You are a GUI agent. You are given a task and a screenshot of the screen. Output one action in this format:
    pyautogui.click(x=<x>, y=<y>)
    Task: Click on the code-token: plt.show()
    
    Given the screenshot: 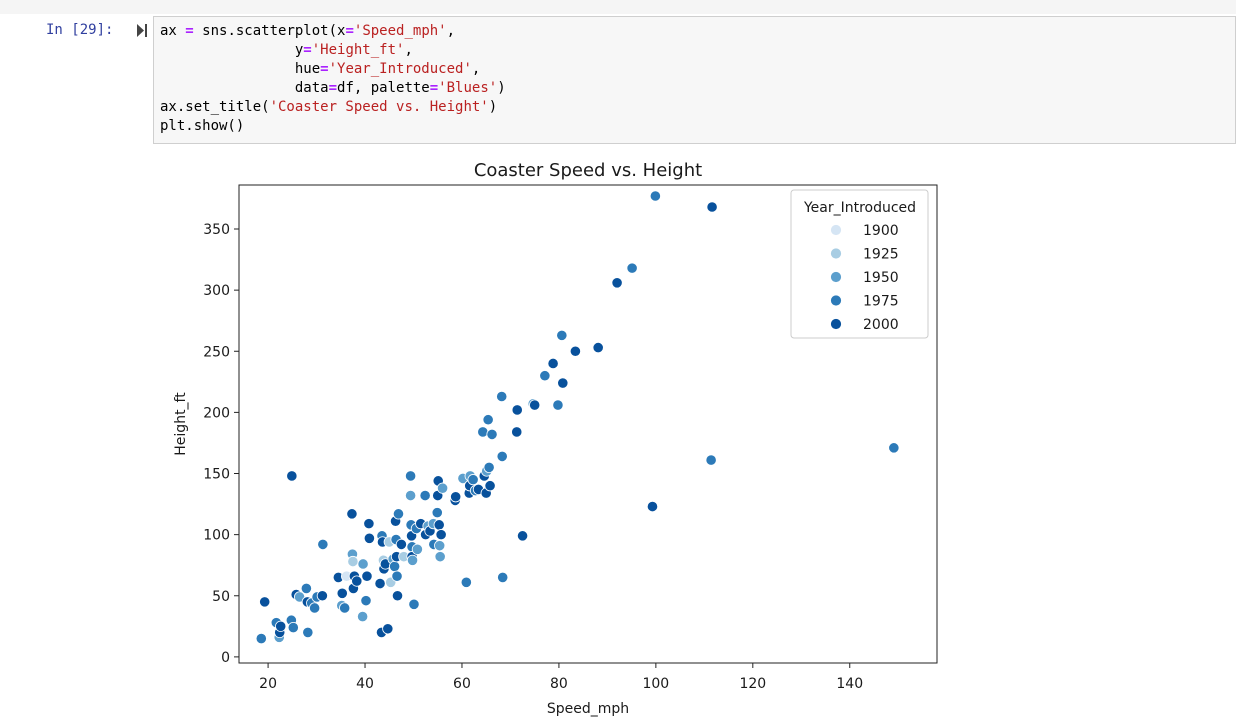 What is the action you would take?
    pyautogui.click(x=202, y=126)
    